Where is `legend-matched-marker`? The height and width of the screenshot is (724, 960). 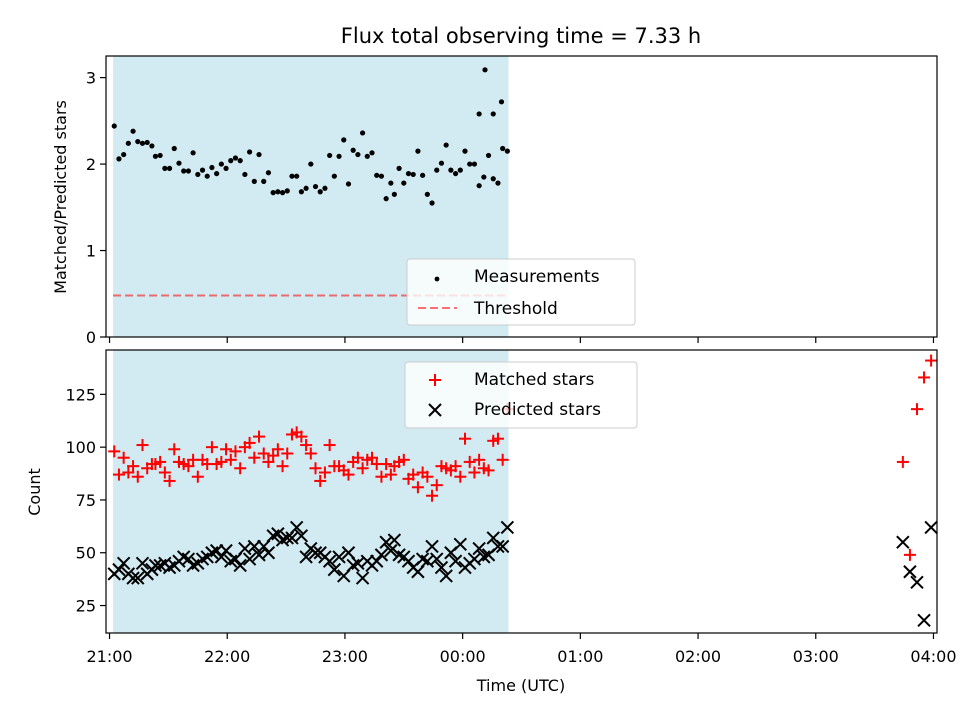
legend-matched-marker is located at coordinates (435, 380).